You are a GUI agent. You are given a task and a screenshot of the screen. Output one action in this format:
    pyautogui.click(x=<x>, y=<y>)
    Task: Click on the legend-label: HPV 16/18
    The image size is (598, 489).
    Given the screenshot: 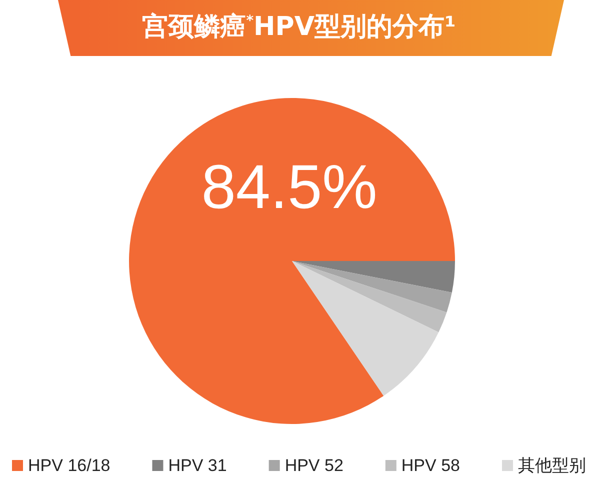 What is the action you would take?
    pyautogui.click(x=69, y=465)
    